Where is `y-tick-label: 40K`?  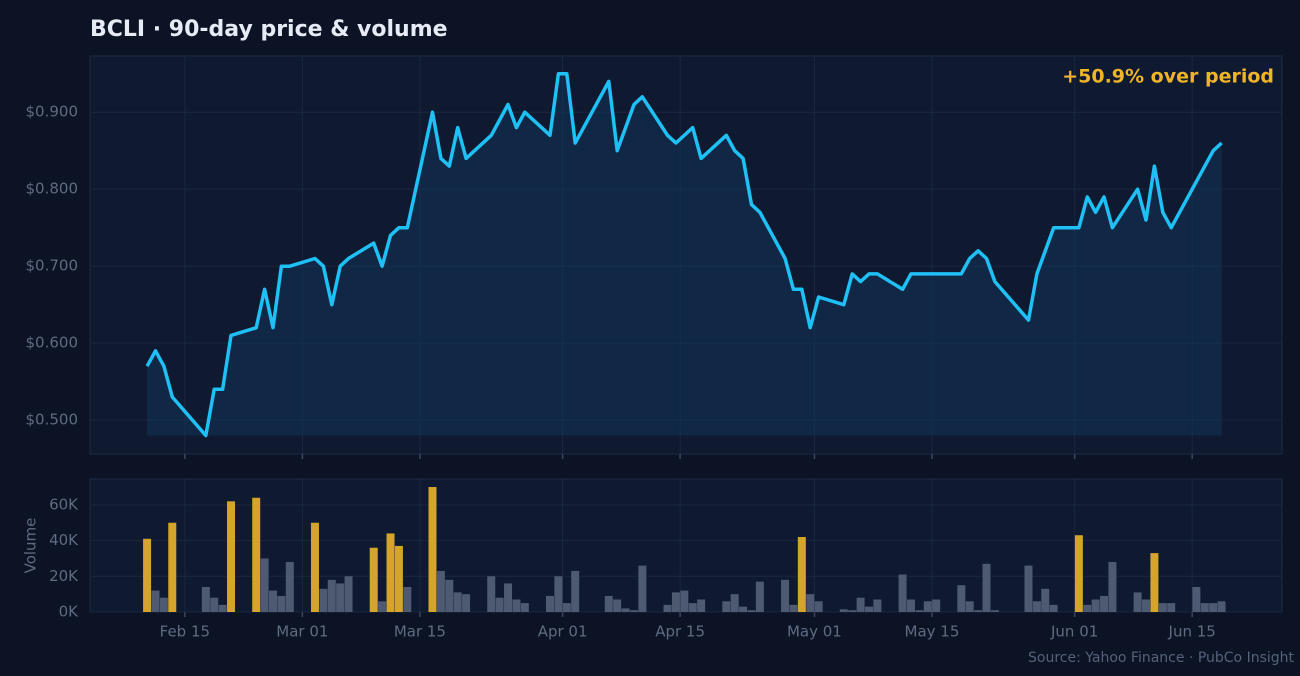
y-tick-label: 40K is located at coordinates (64, 540).